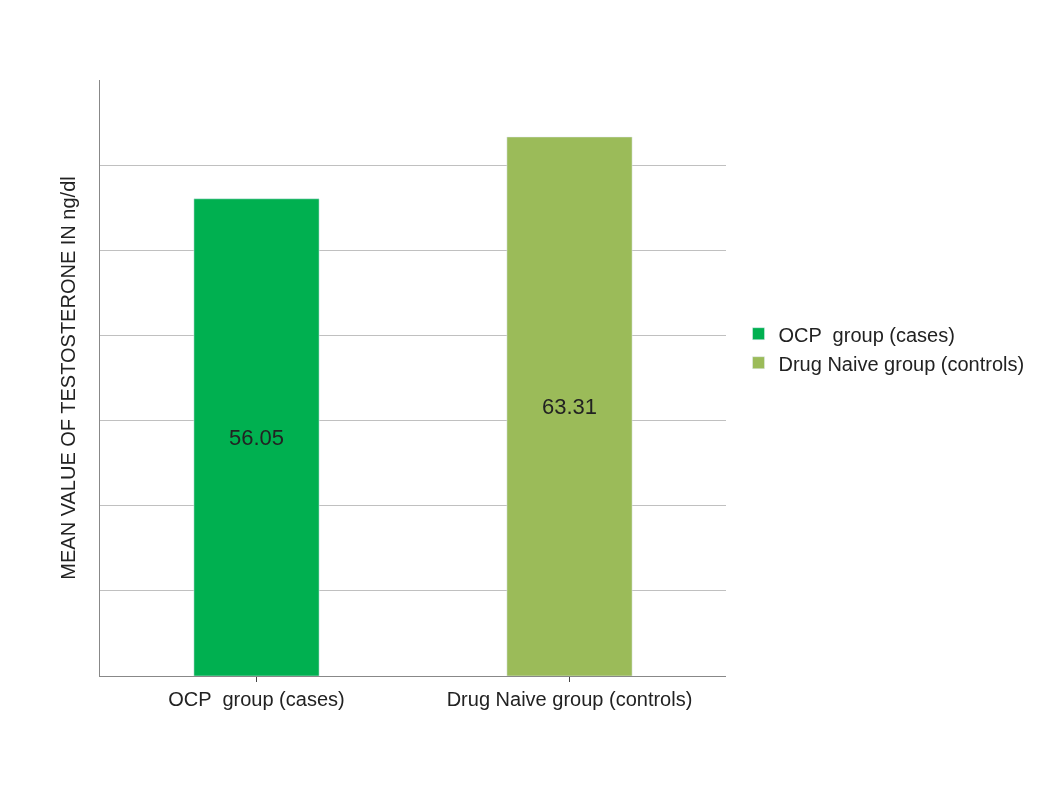 The width and height of the screenshot is (1042, 786). Describe the element at coordinates (866, 334) in the screenshot. I see `legend-label: OCP group (cases)` at that location.